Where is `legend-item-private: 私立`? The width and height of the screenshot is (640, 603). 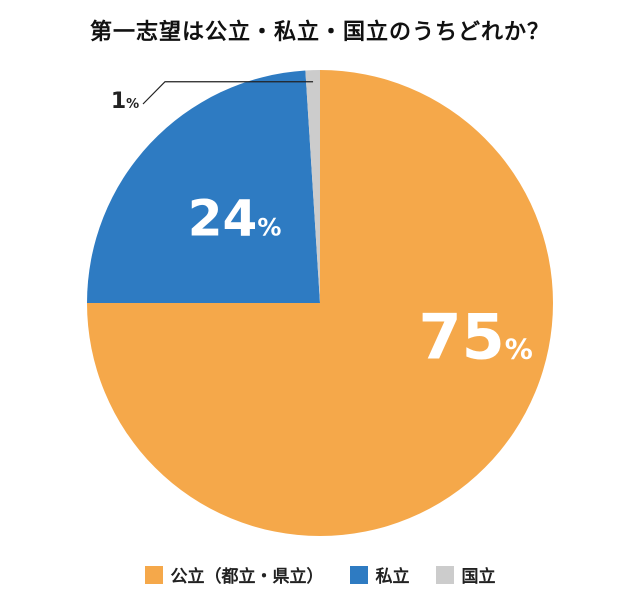
legend-item-private: 私立 is located at coordinates (379, 574).